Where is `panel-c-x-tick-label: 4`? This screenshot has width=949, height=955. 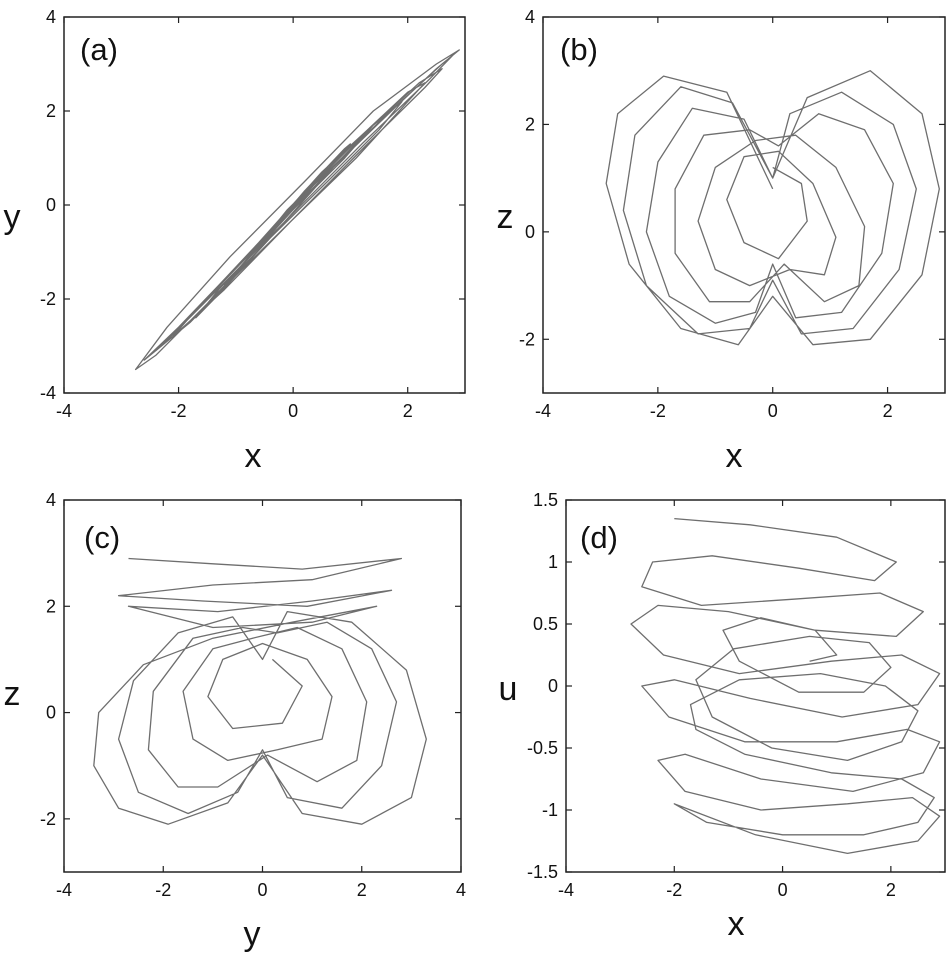 panel-c-x-tick-label: 4 is located at coordinates (461, 890).